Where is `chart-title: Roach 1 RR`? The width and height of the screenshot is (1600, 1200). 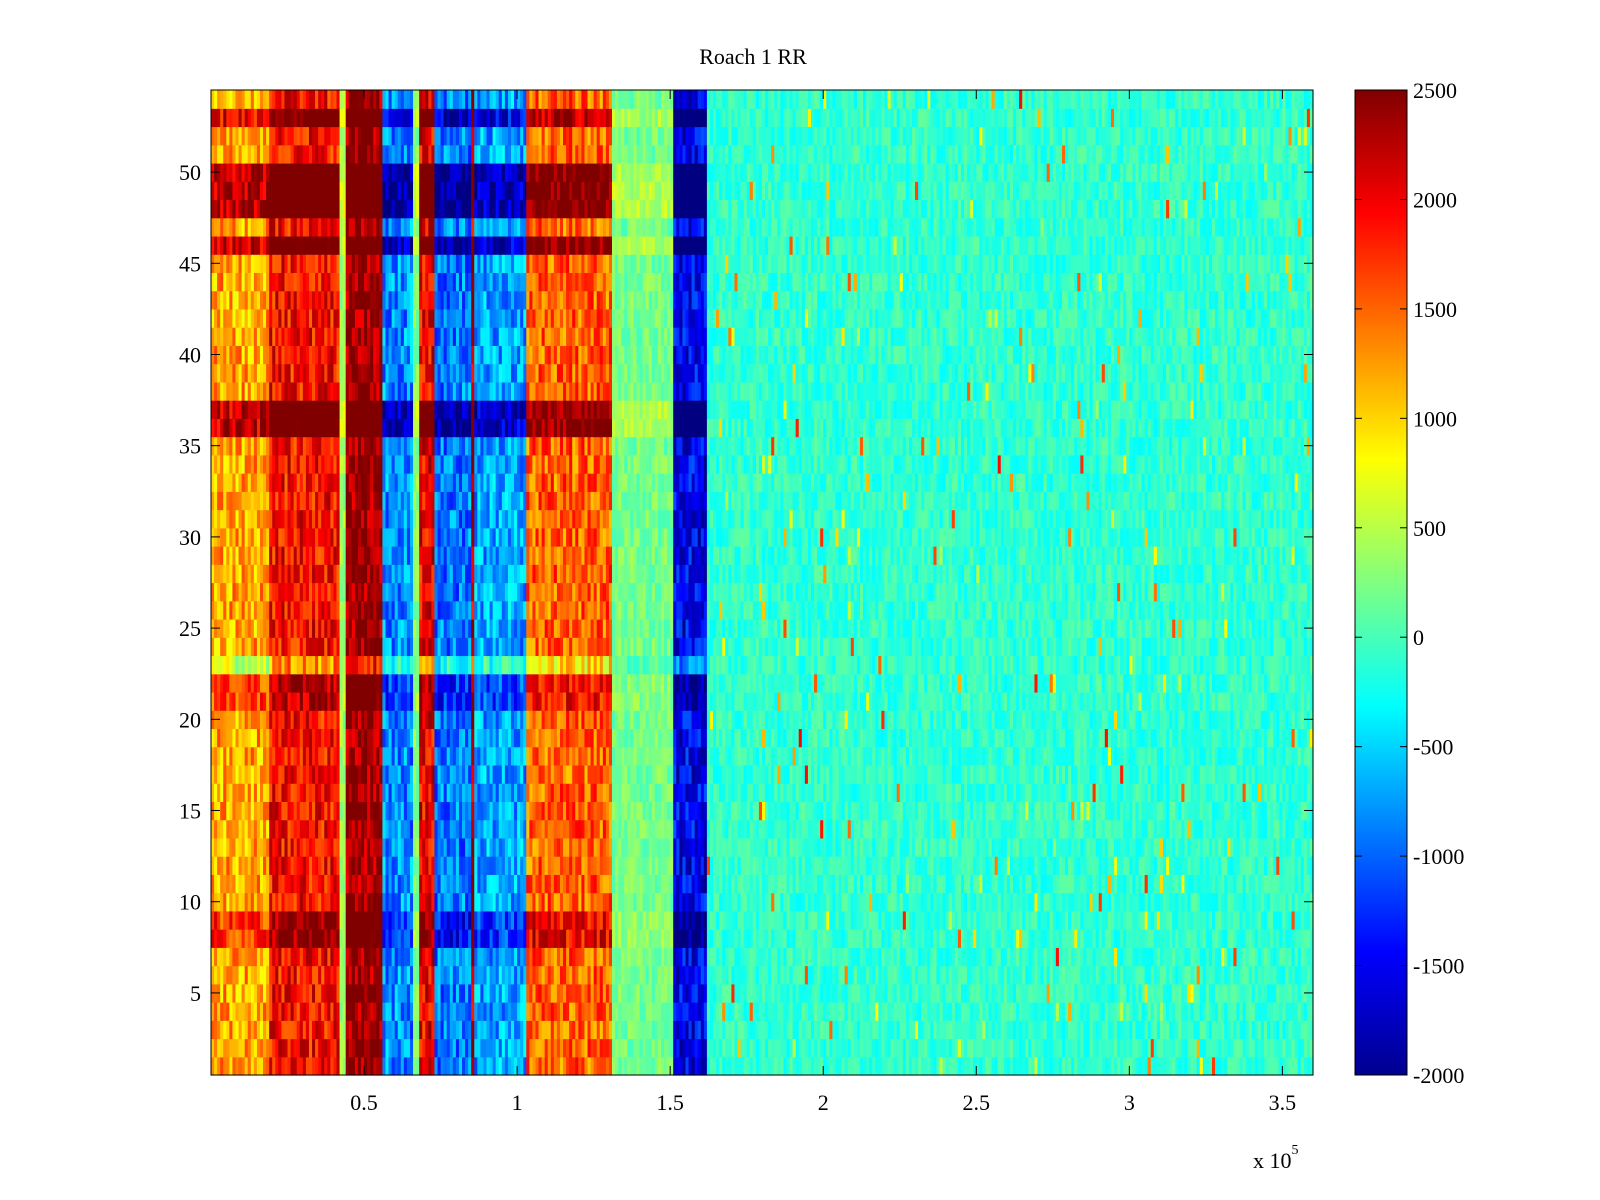 chart-title: Roach 1 RR is located at coordinates (753, 56).